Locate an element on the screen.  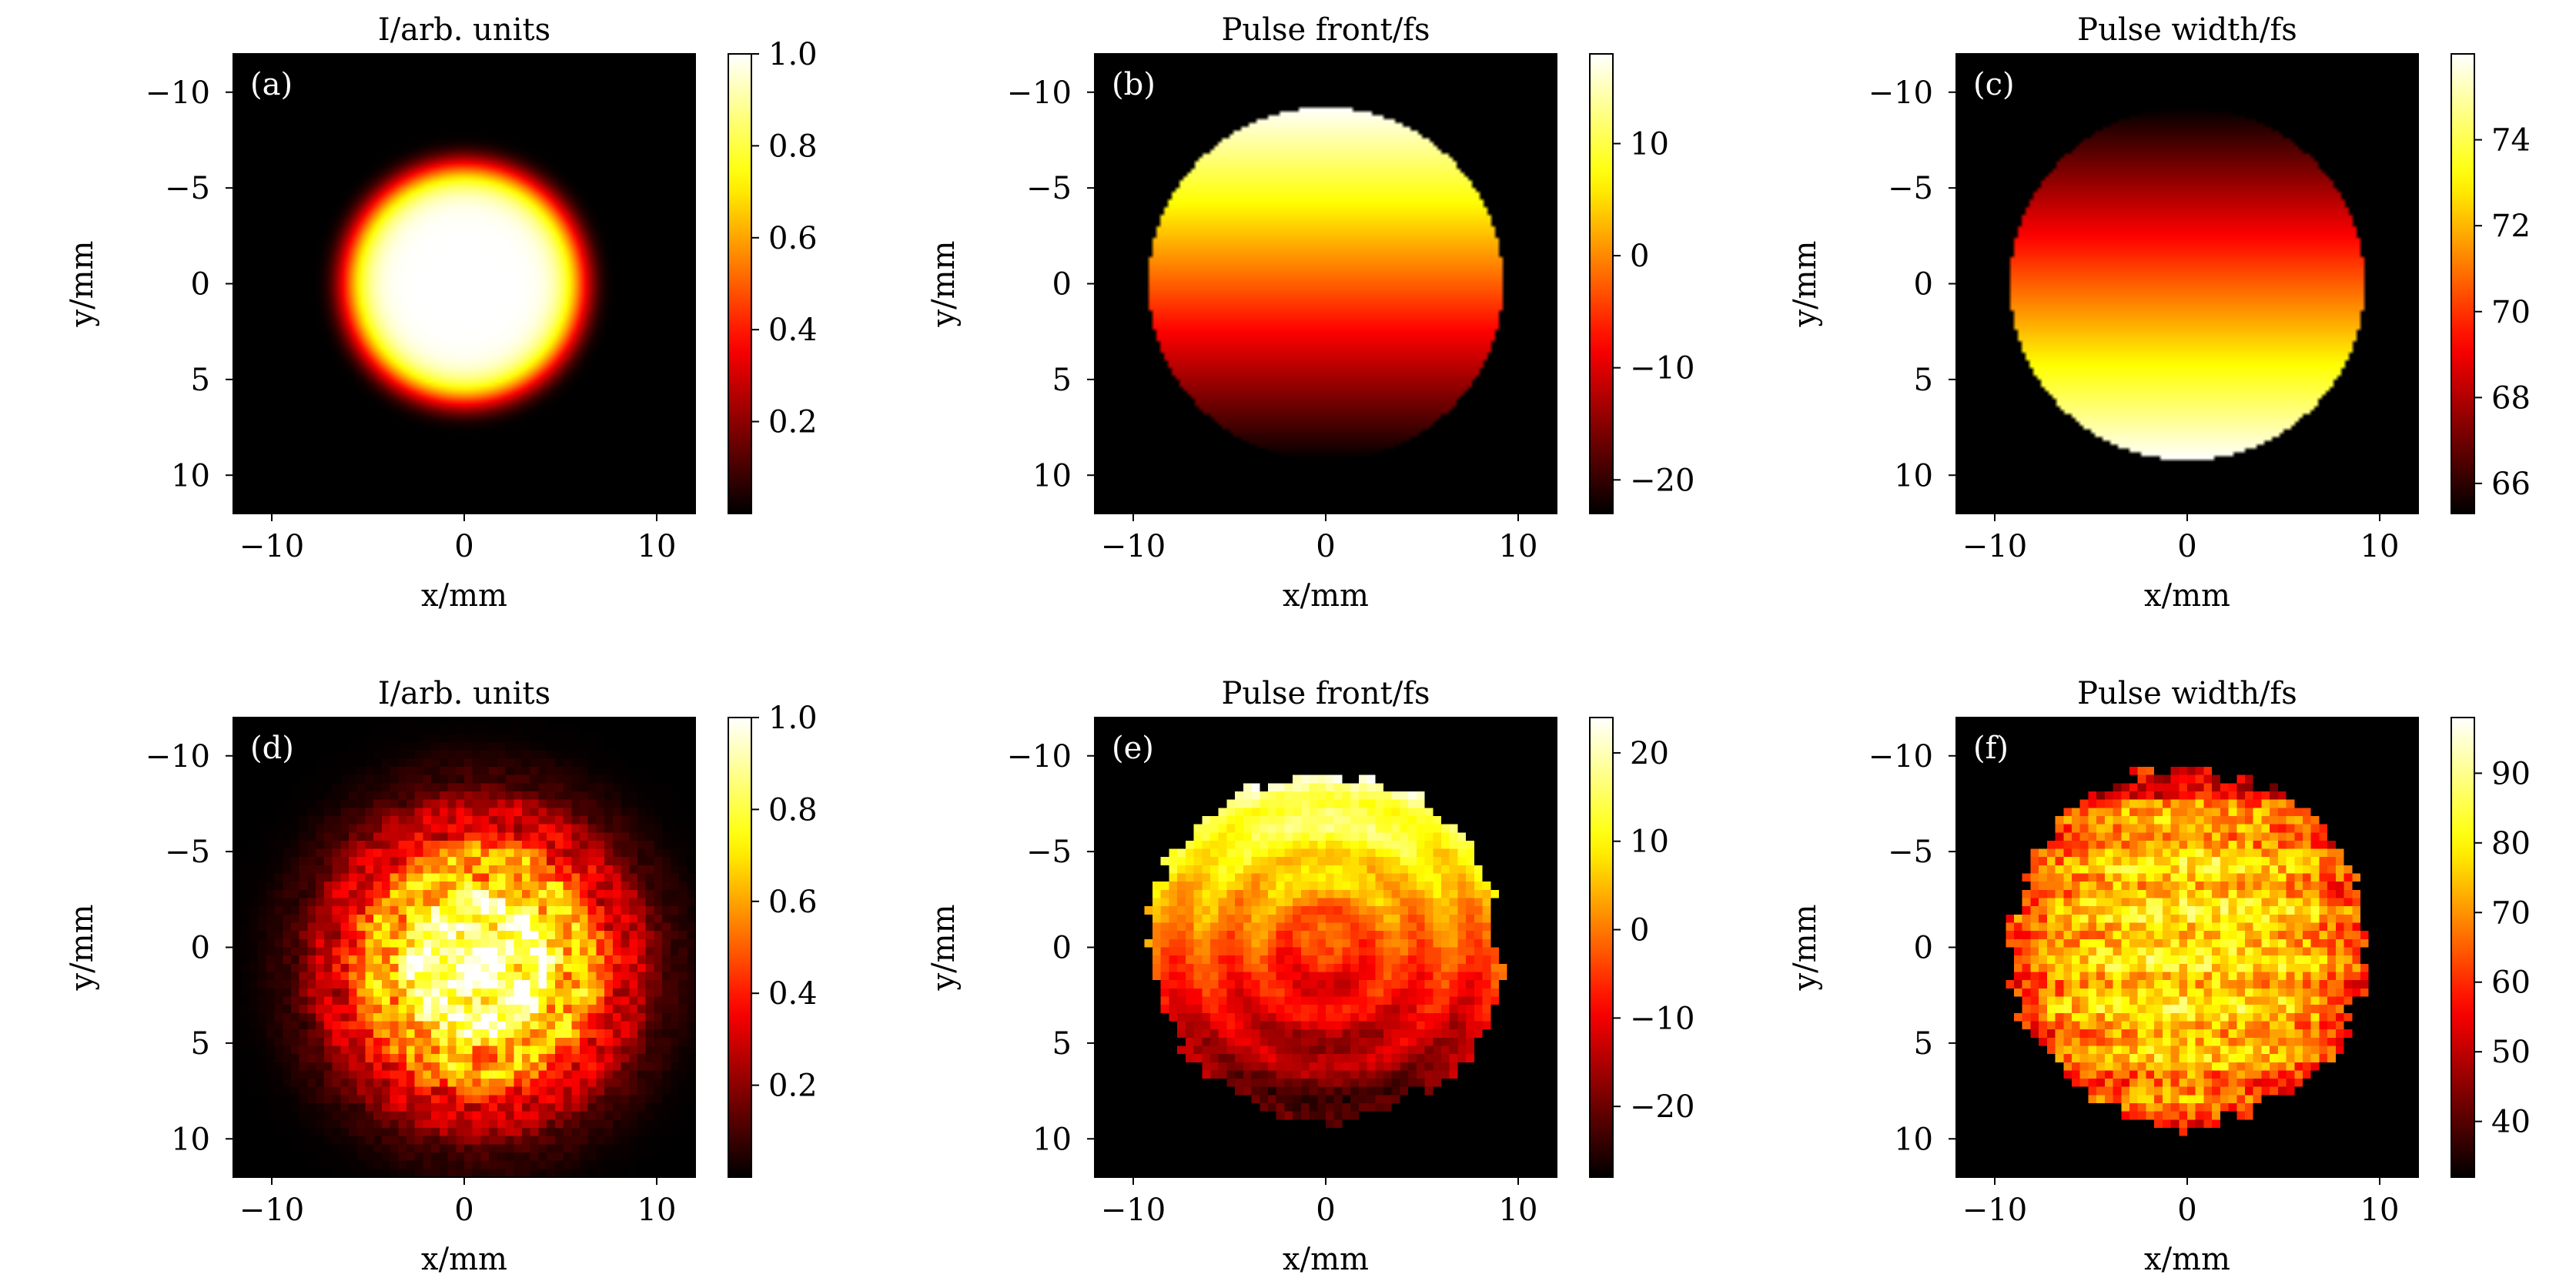
colorbar-tick-label: 72 is located at coordinates (2511, 227).